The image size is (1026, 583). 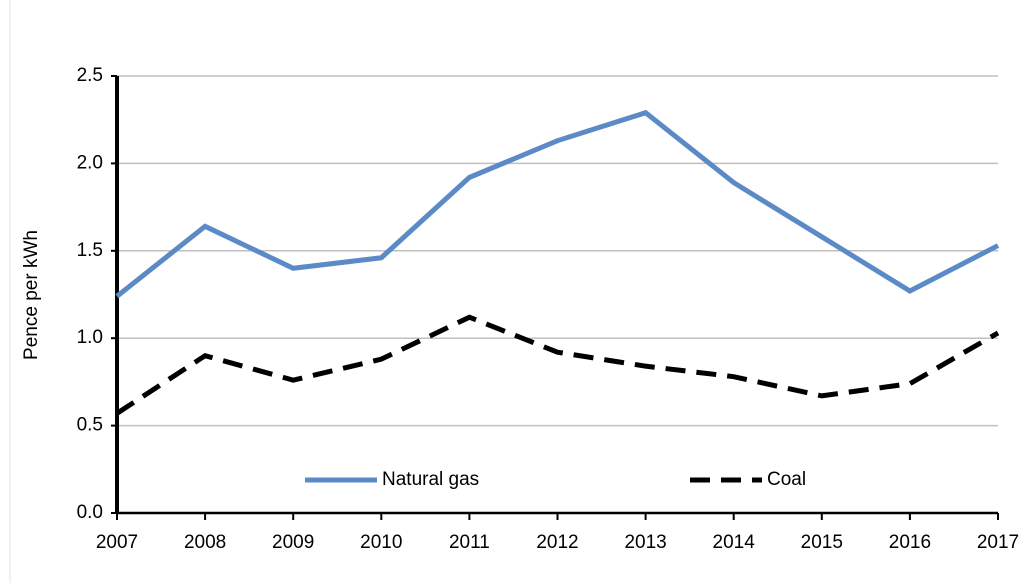 What do you see at coordinates (557, 542) in the screenshot?
I see `x-tick-label: 2012` at bounding box center [557, 542].